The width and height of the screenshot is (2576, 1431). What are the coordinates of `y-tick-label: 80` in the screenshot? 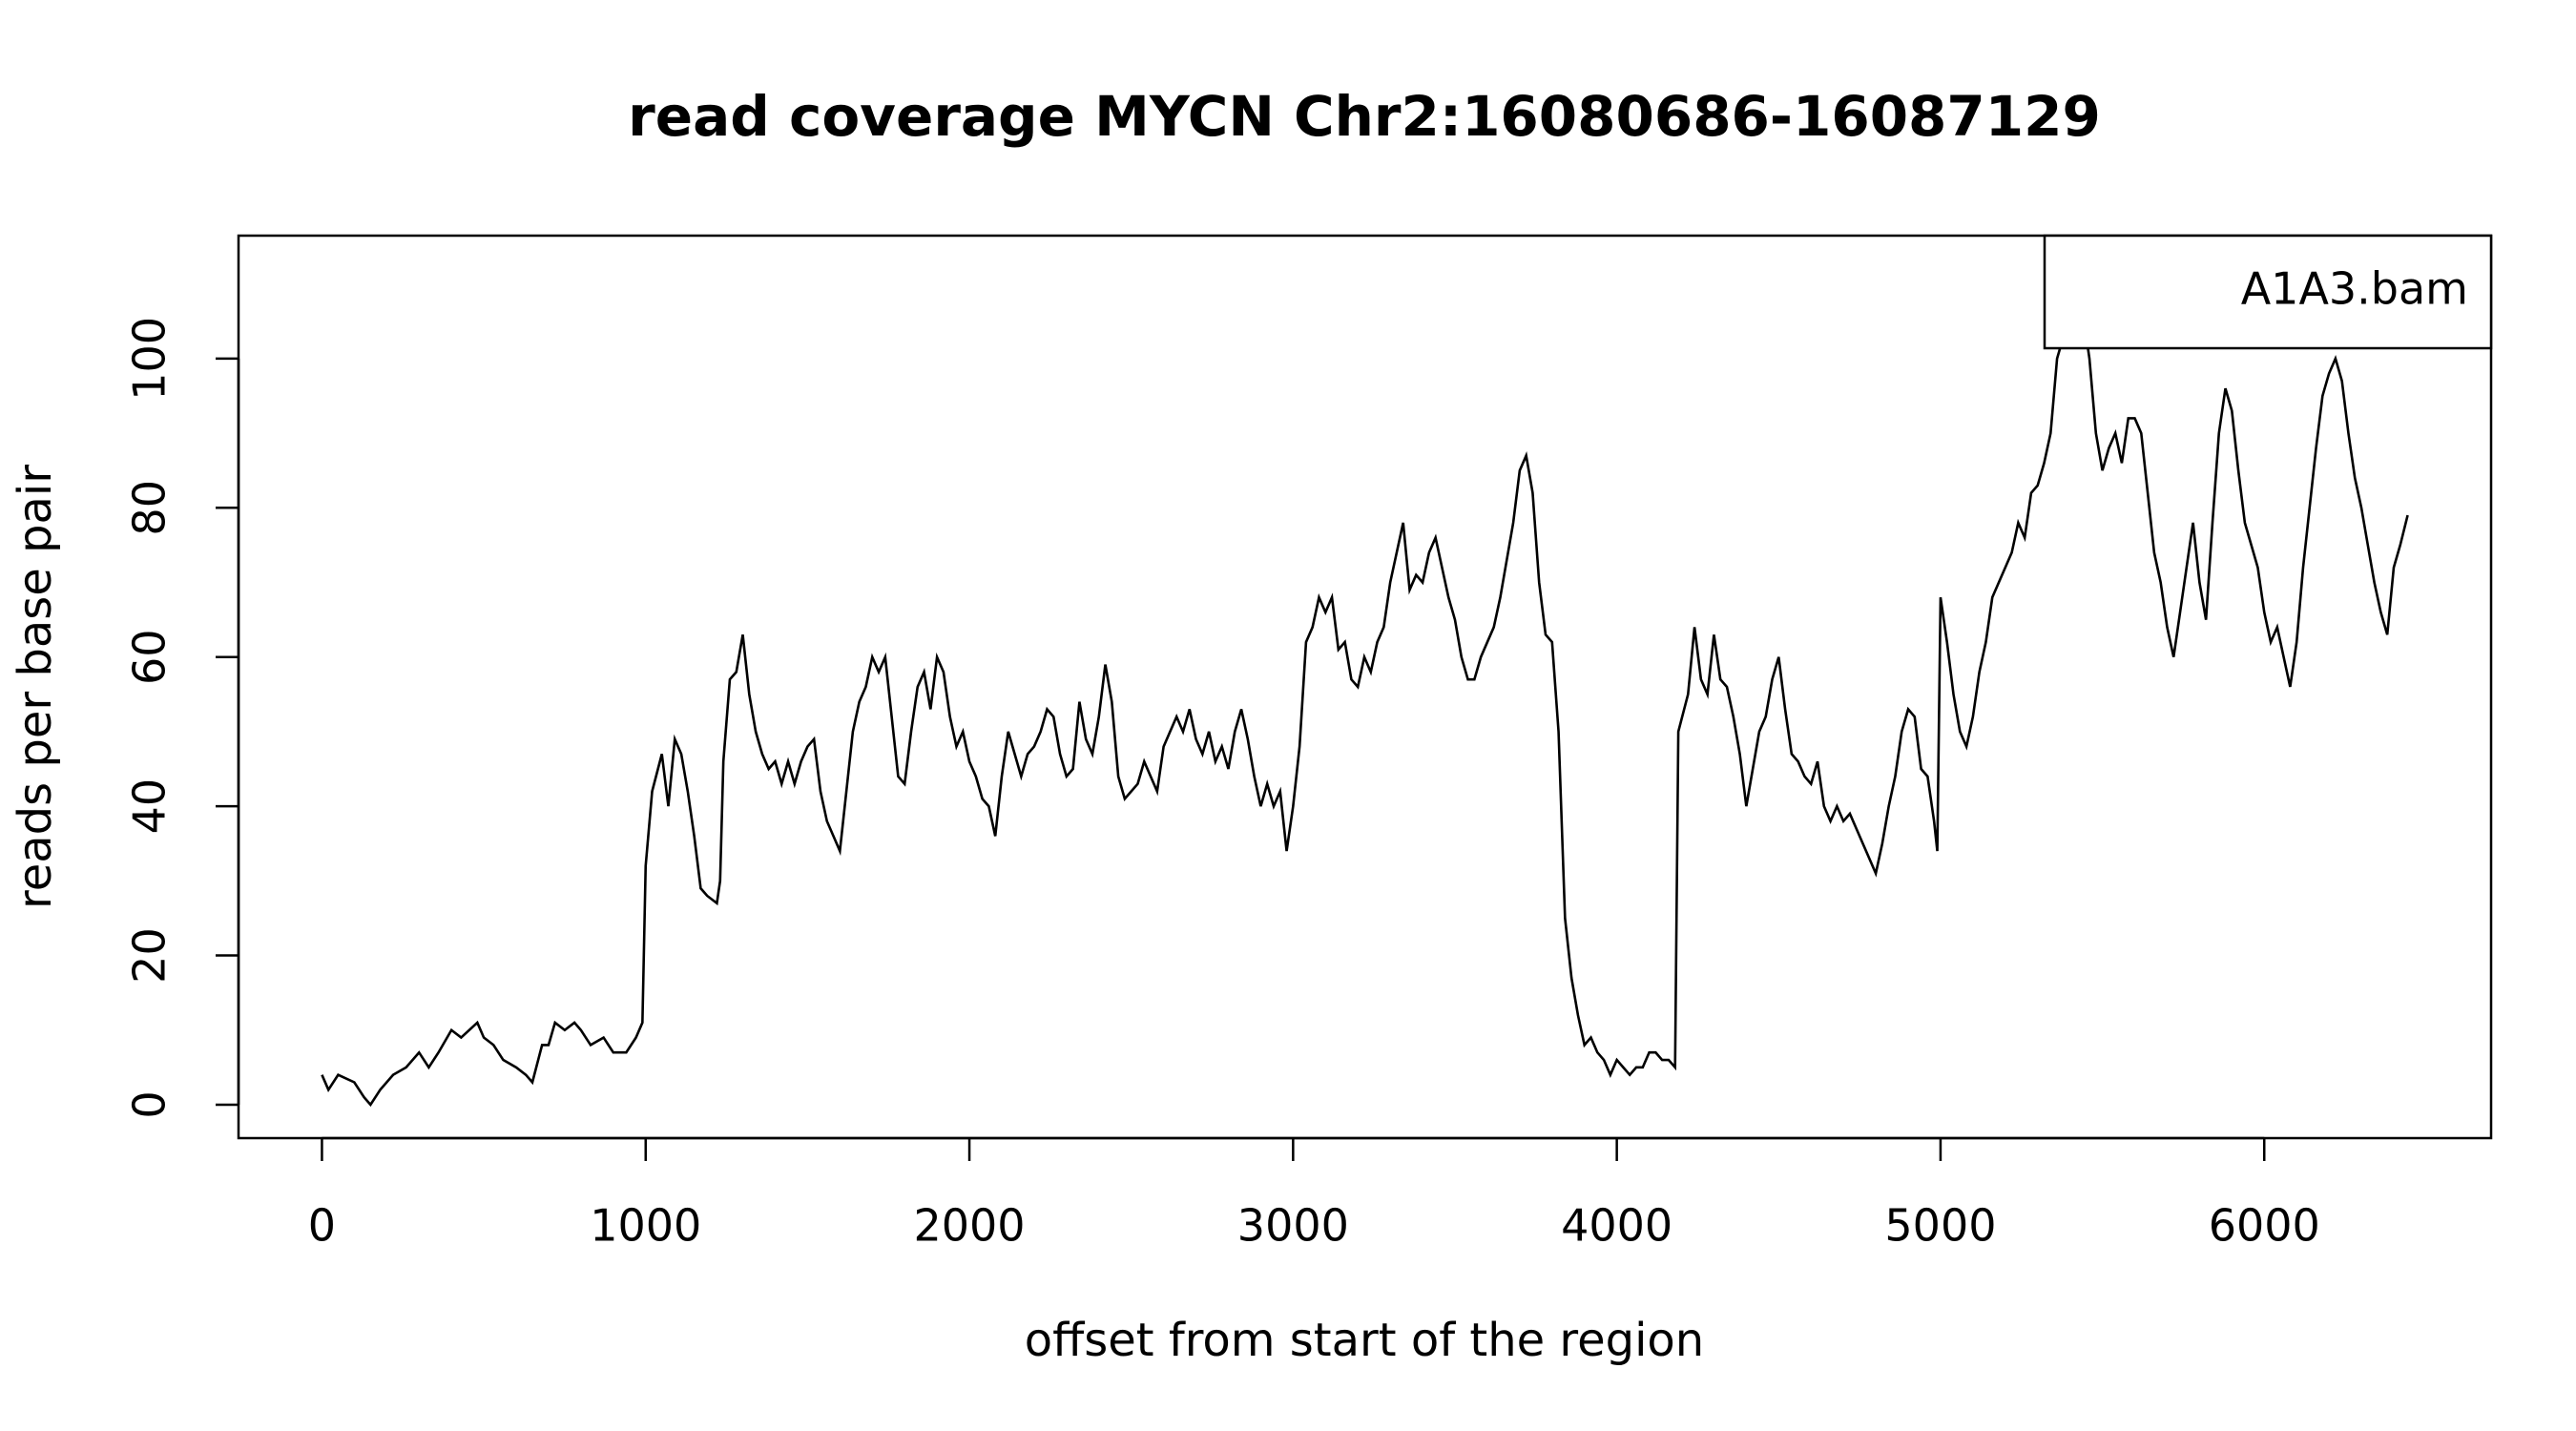 It's located at (150, 508).